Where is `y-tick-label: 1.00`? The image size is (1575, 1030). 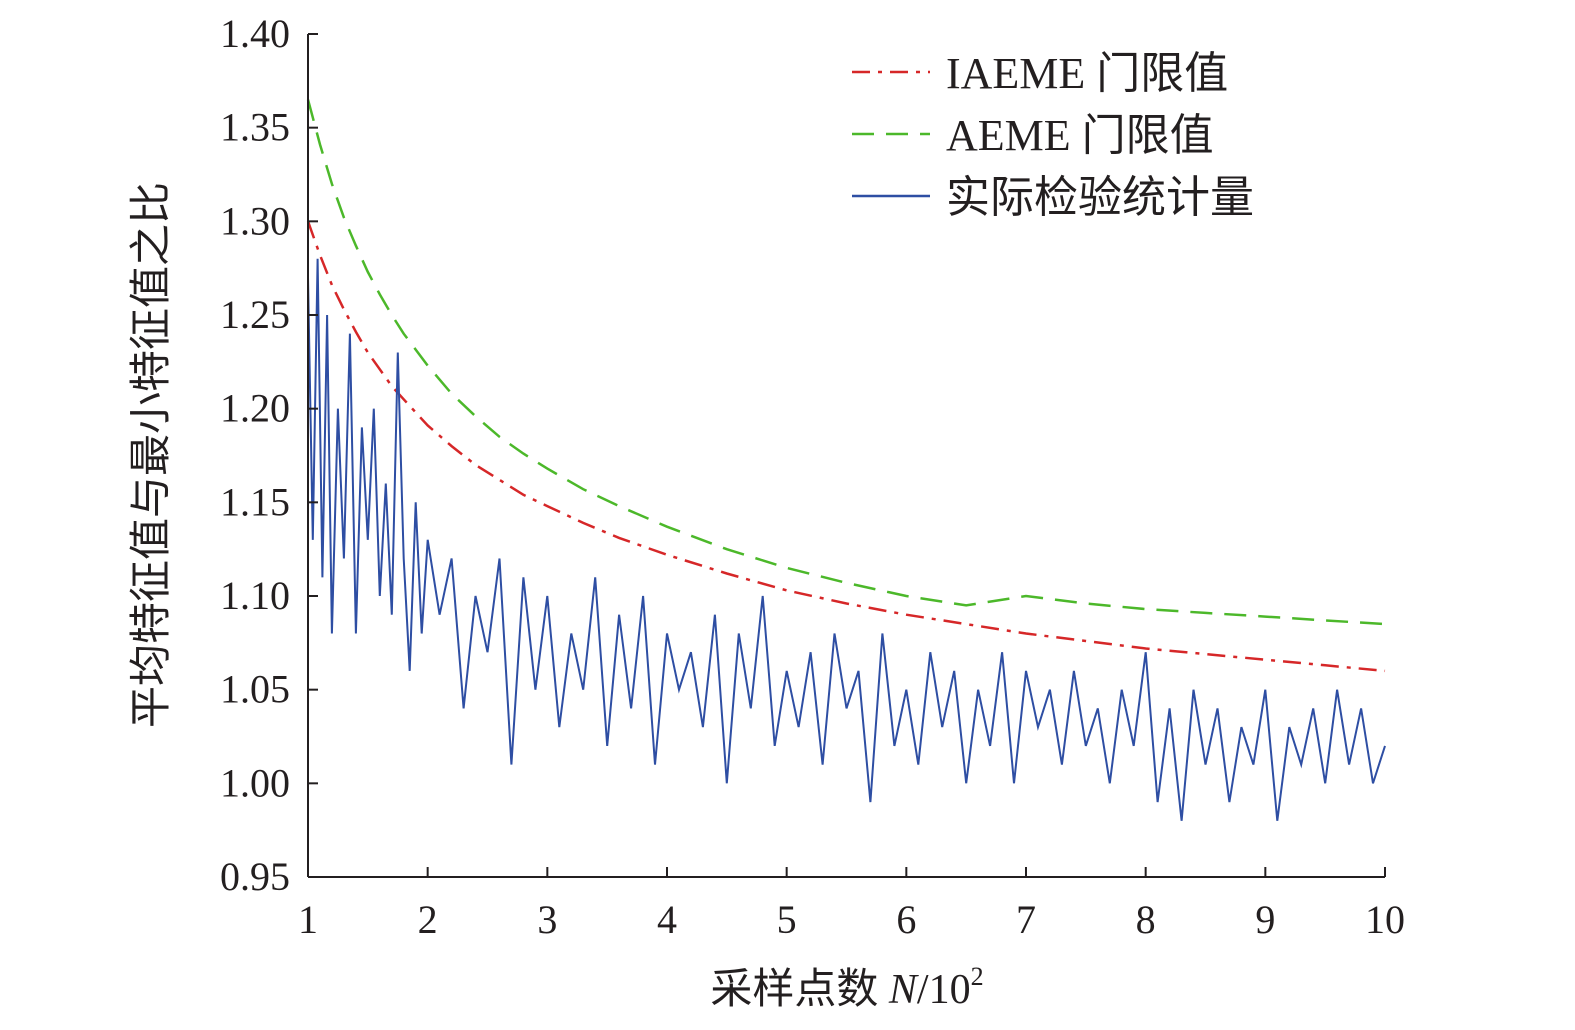
y-tick-label: 1.00 is located at coordinates (255, 782).